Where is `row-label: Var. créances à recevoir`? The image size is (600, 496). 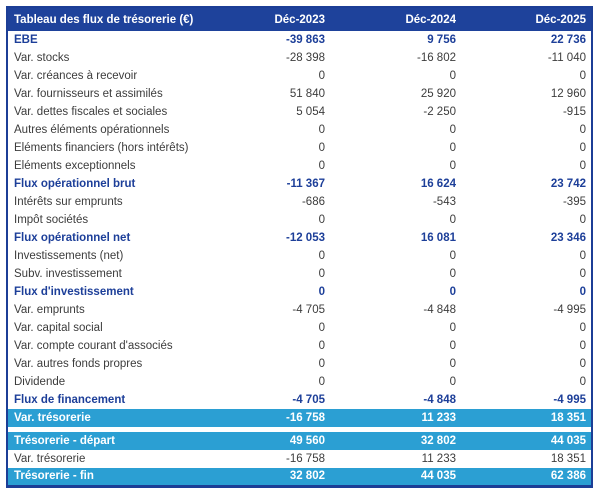 row-label: Var. créances à recevoir is located at coordinates (103, 76).